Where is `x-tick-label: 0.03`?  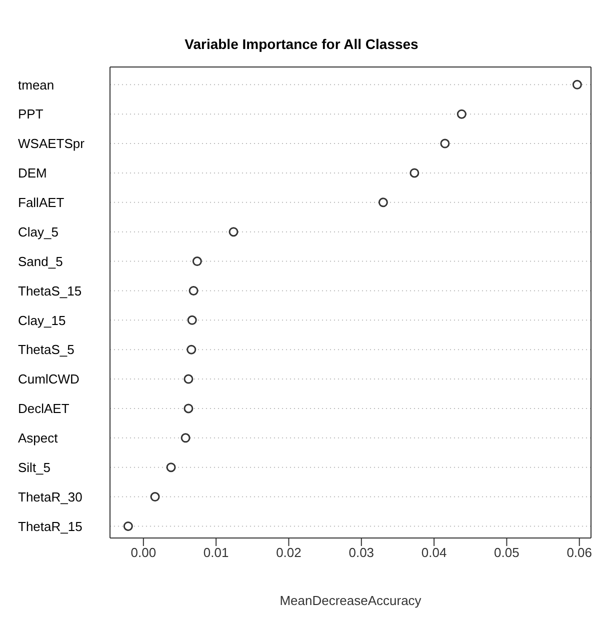
x-tick-label: 0.03 is located at coordinates (361, 552).